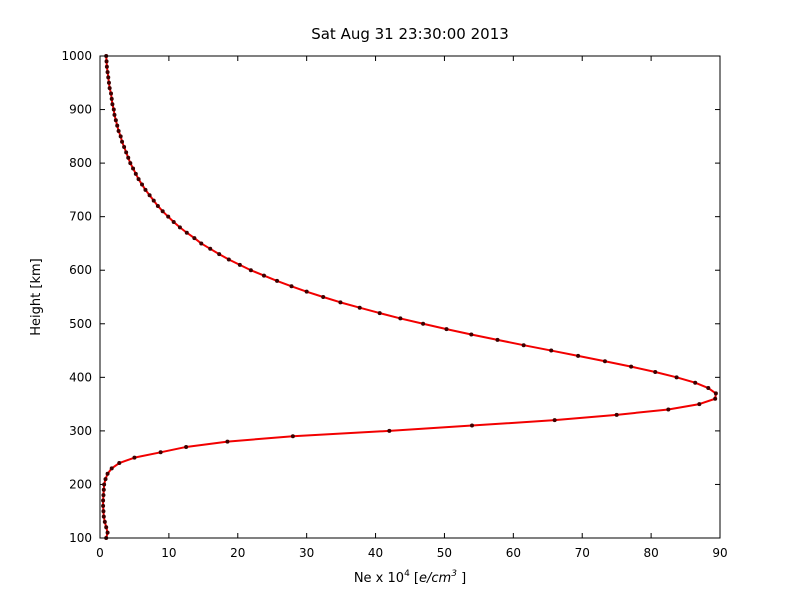 The image size is (800, 600). Describe the element at coordinates (80, 324) in the screenshot. I see `y-tick-label: 500` at that location.